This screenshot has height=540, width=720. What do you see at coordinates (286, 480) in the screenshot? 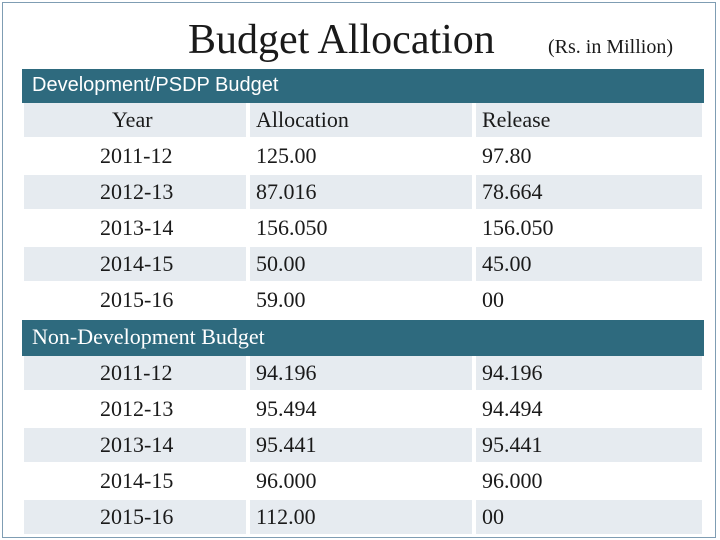
I see `allocation-cell: 96.000` at bounding box center [286, 480].